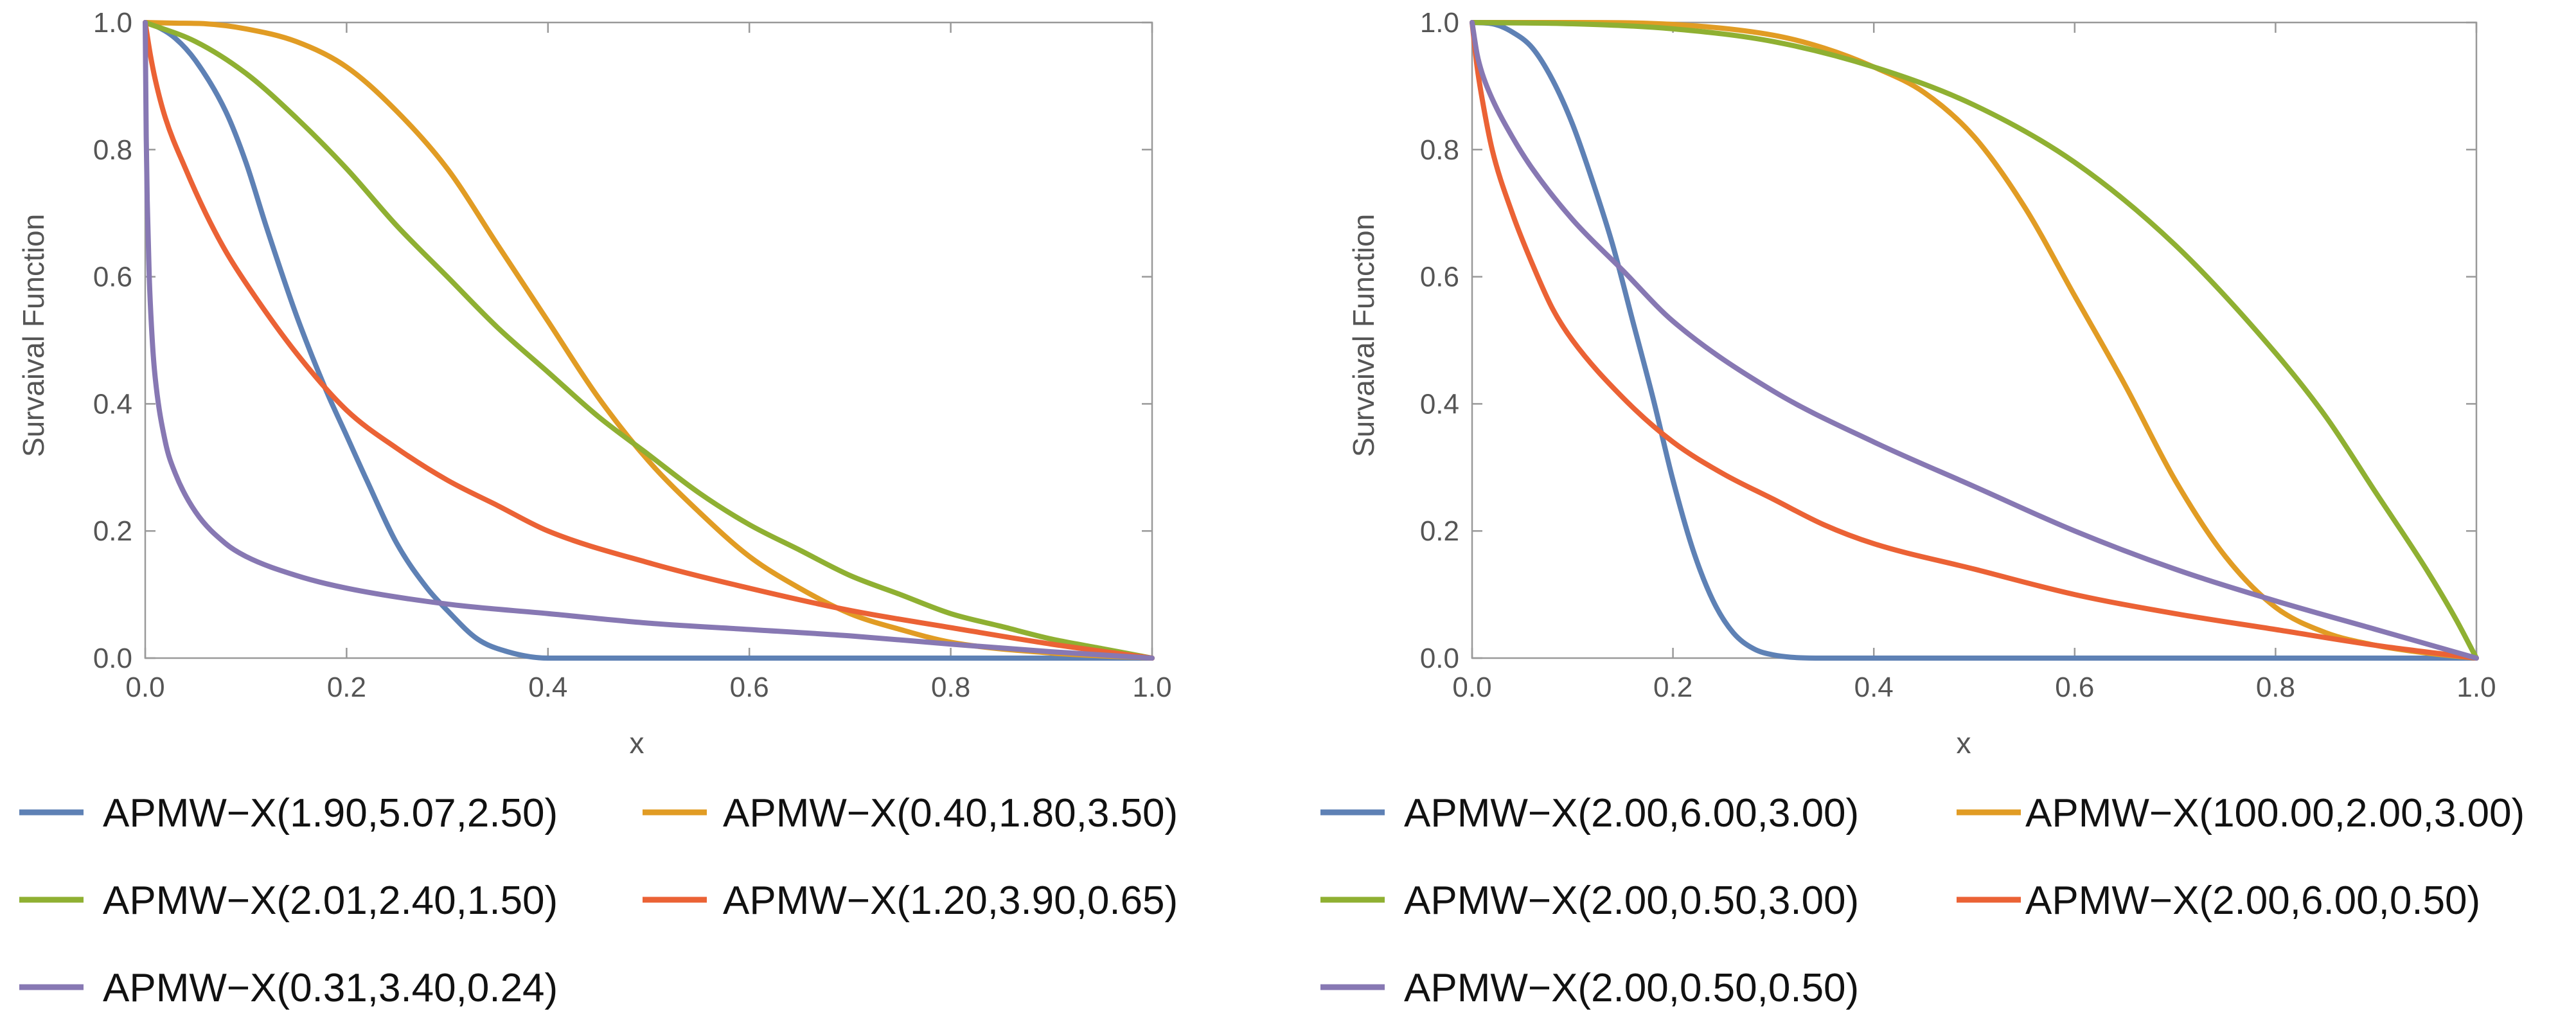 The image size is (2576, 1018). What do you see at coordinates (2075, 687) in the screenshot?
I see `right-x-tick-label-3: 0.6` at bounding box center [2075, 687].